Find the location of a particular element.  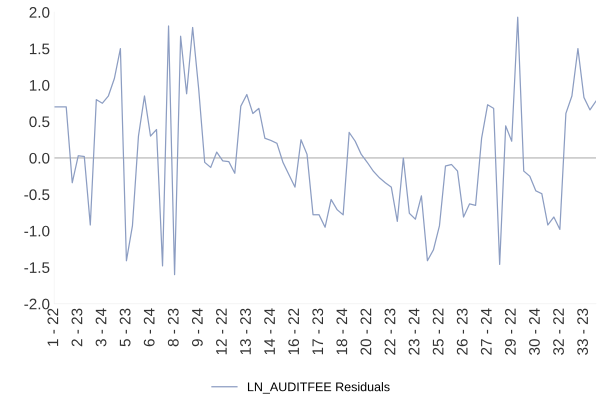

y-tick-label: 0.5 is located at coordinates (39, 122).